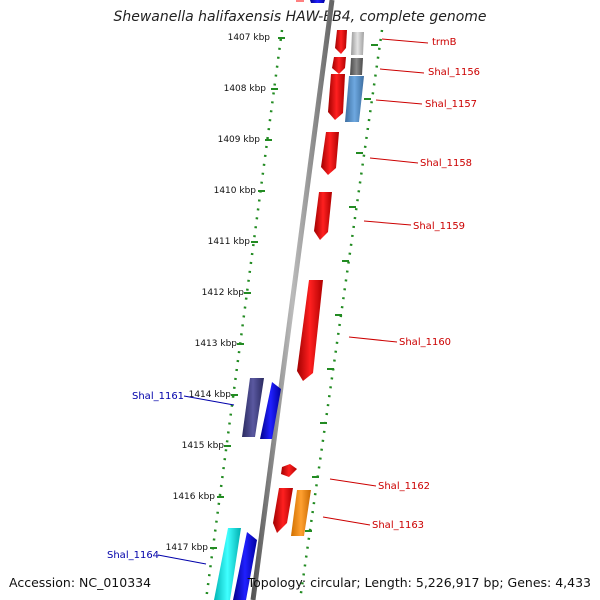 The height and width of the screenshot is (600, 600). I want to click on gene-label-Shal_1157: Shal_1157, so click(451, 104).